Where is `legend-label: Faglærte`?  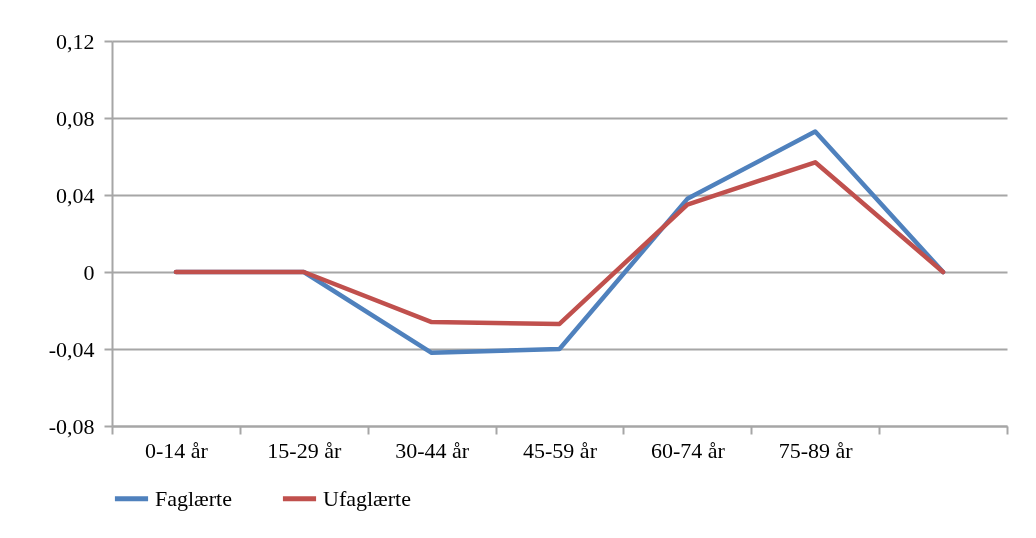
legend-label: Faglærte is located at coordinates (193, 498).